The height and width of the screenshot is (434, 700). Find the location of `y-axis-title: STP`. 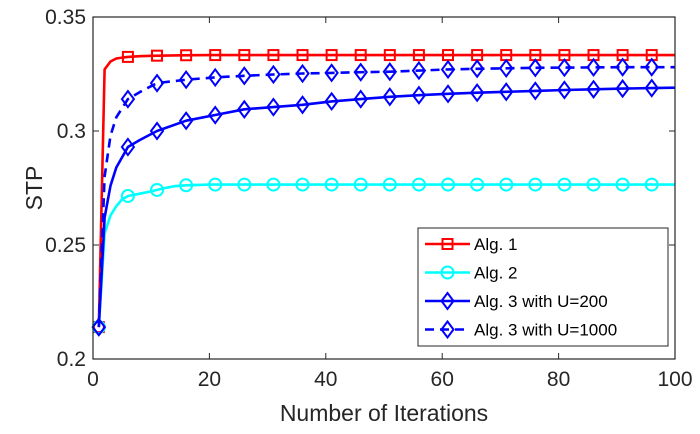

y-axis-title: STP is located at coordinates (34, 188).